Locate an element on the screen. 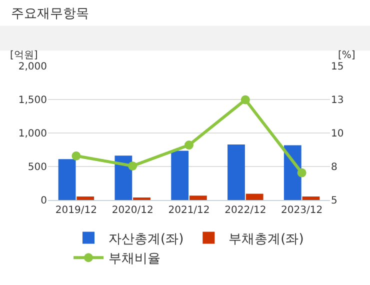  y-tick-label: 2,000 is located at coordinates (32, 67).